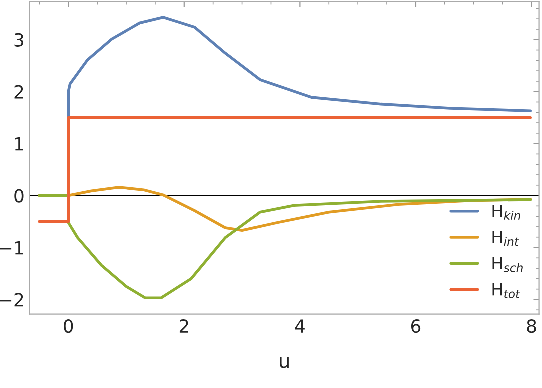  Describe the element at coordinates (531, 326) in the screenshot. I see `x-tick-label: 8` at that location.